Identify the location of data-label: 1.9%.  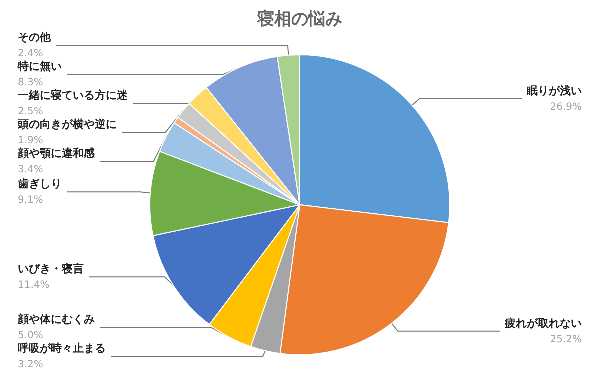
(31, 140).